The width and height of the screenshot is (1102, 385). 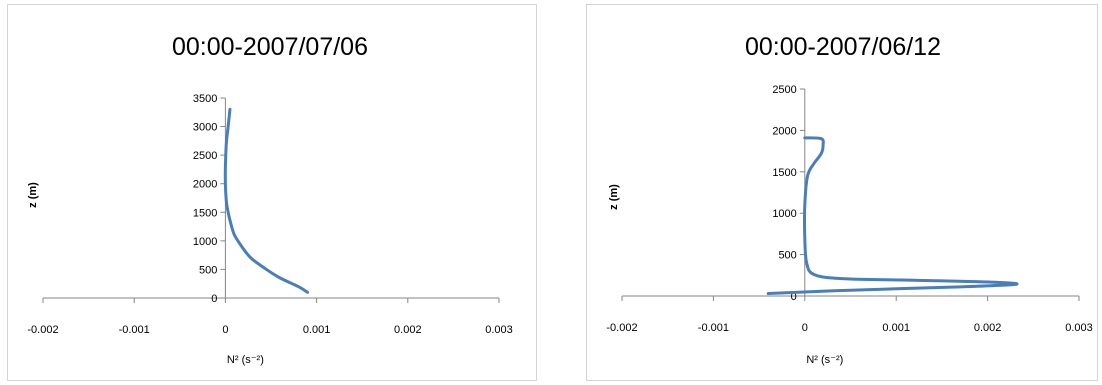 I want to click on y-tick-label: 3000, so click(x=205, y=128).